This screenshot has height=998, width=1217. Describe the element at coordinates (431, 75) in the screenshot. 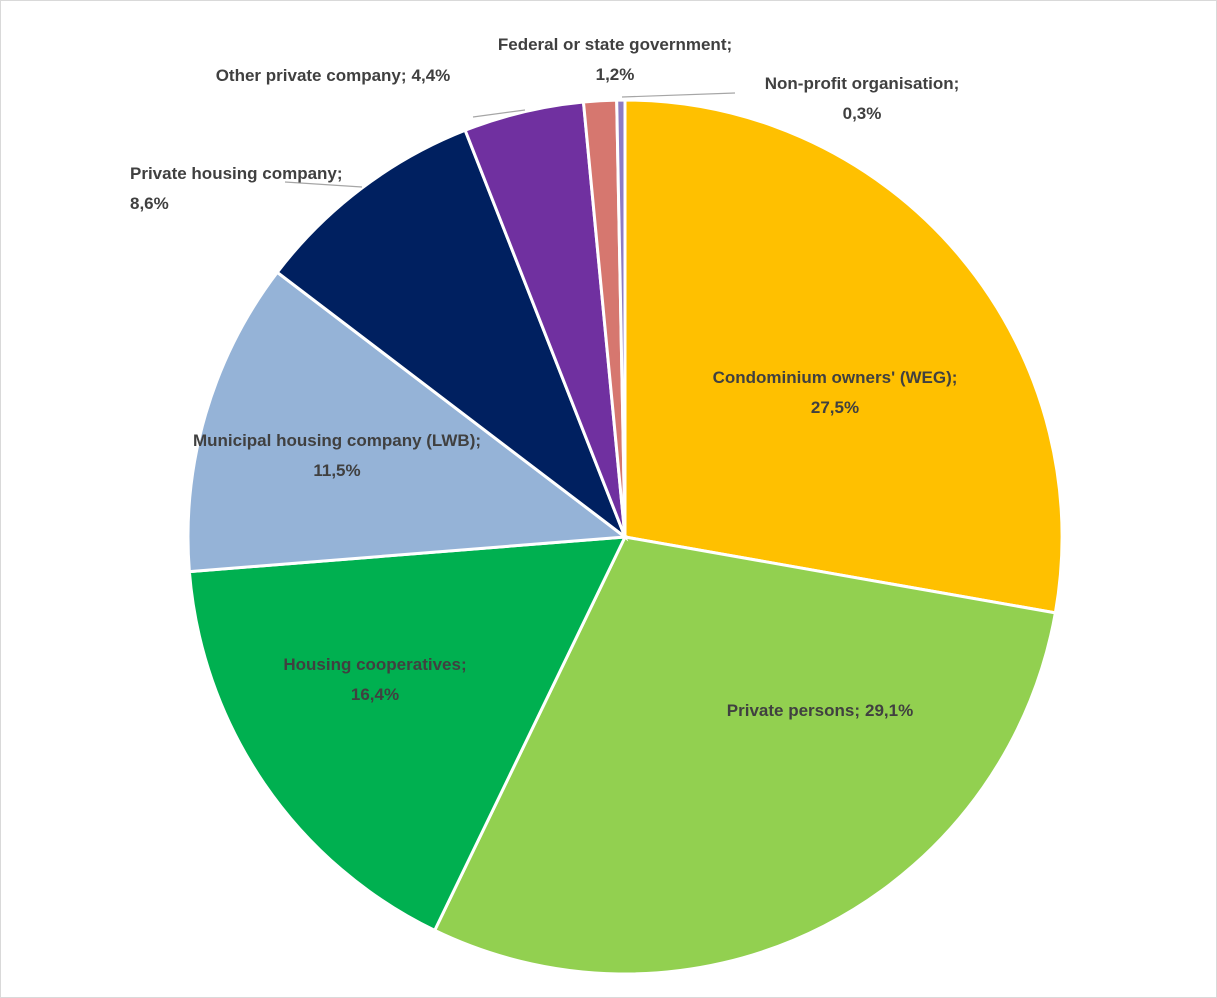

I see `label-value: 4,4%` at that location.